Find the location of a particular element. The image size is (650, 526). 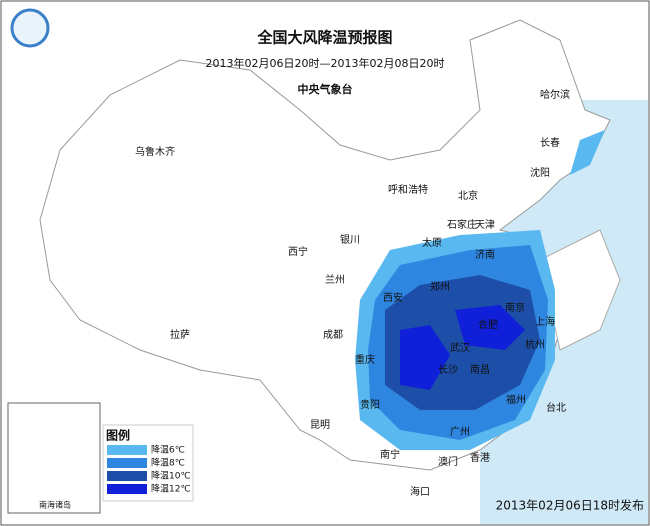

city-label: 兰州 is located at coordinates (335, 279).